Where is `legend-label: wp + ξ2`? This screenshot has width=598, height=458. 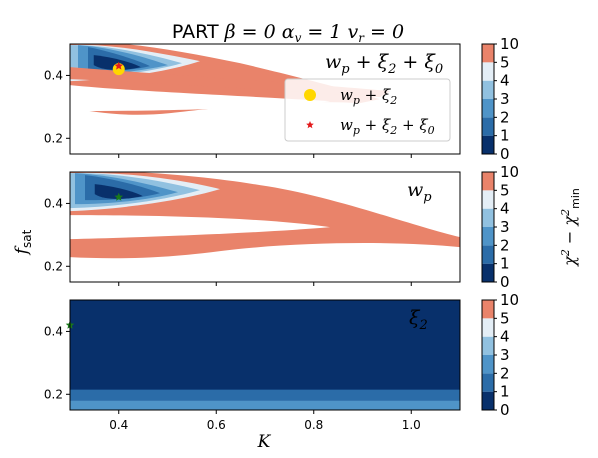
legend-label: wp + ξ2 is located at coordinates (368, 96).